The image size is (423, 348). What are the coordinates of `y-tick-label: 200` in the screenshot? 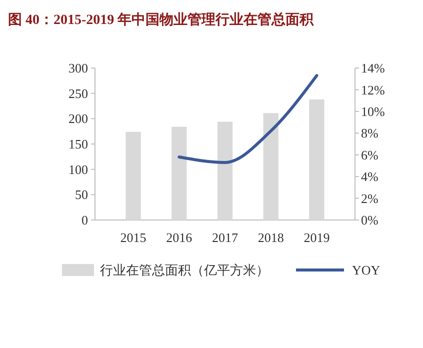 It's located at (78, 118).